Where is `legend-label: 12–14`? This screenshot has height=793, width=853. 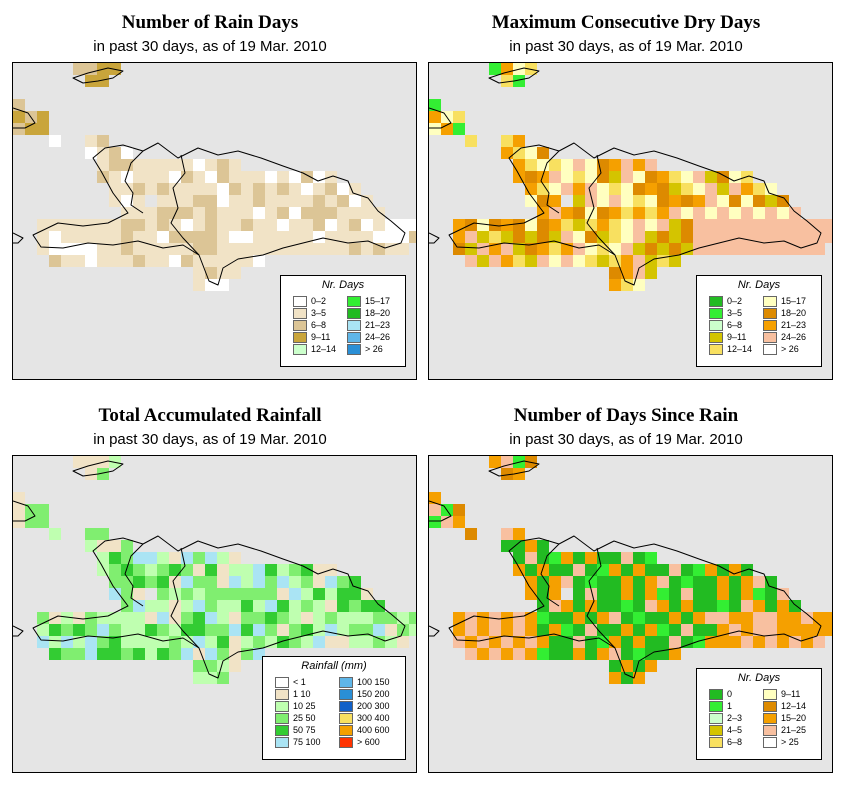
legend-label: 12–14 is located at coordinates (740, 349).